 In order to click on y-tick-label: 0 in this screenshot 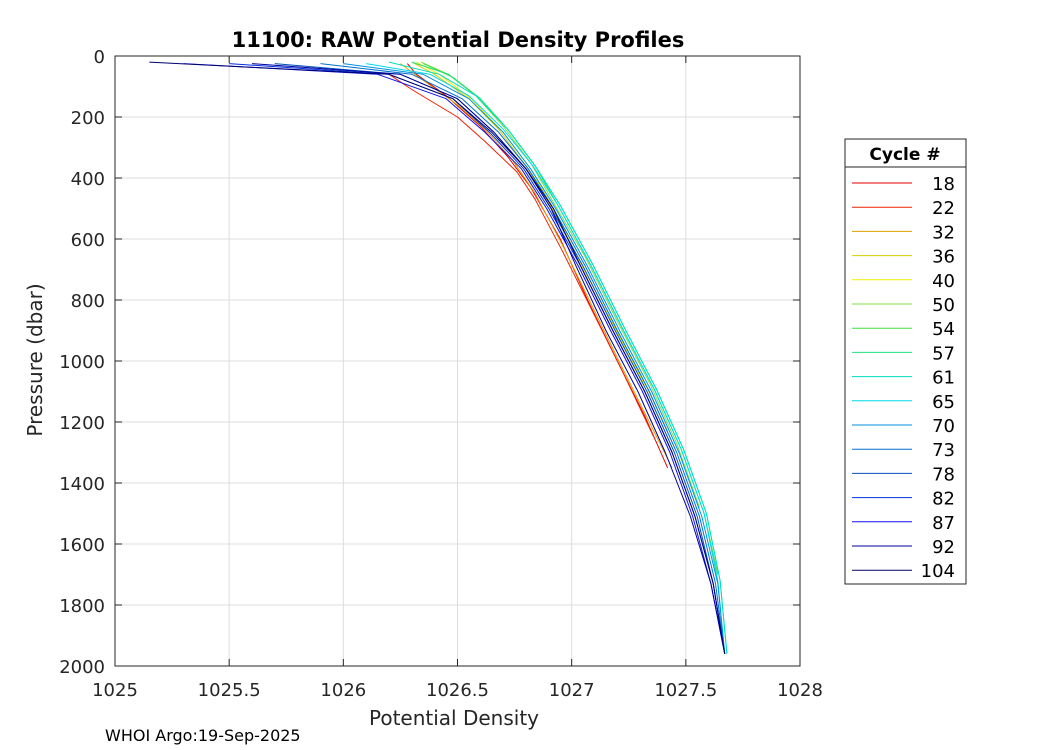, I will do `click(99, 57)`.